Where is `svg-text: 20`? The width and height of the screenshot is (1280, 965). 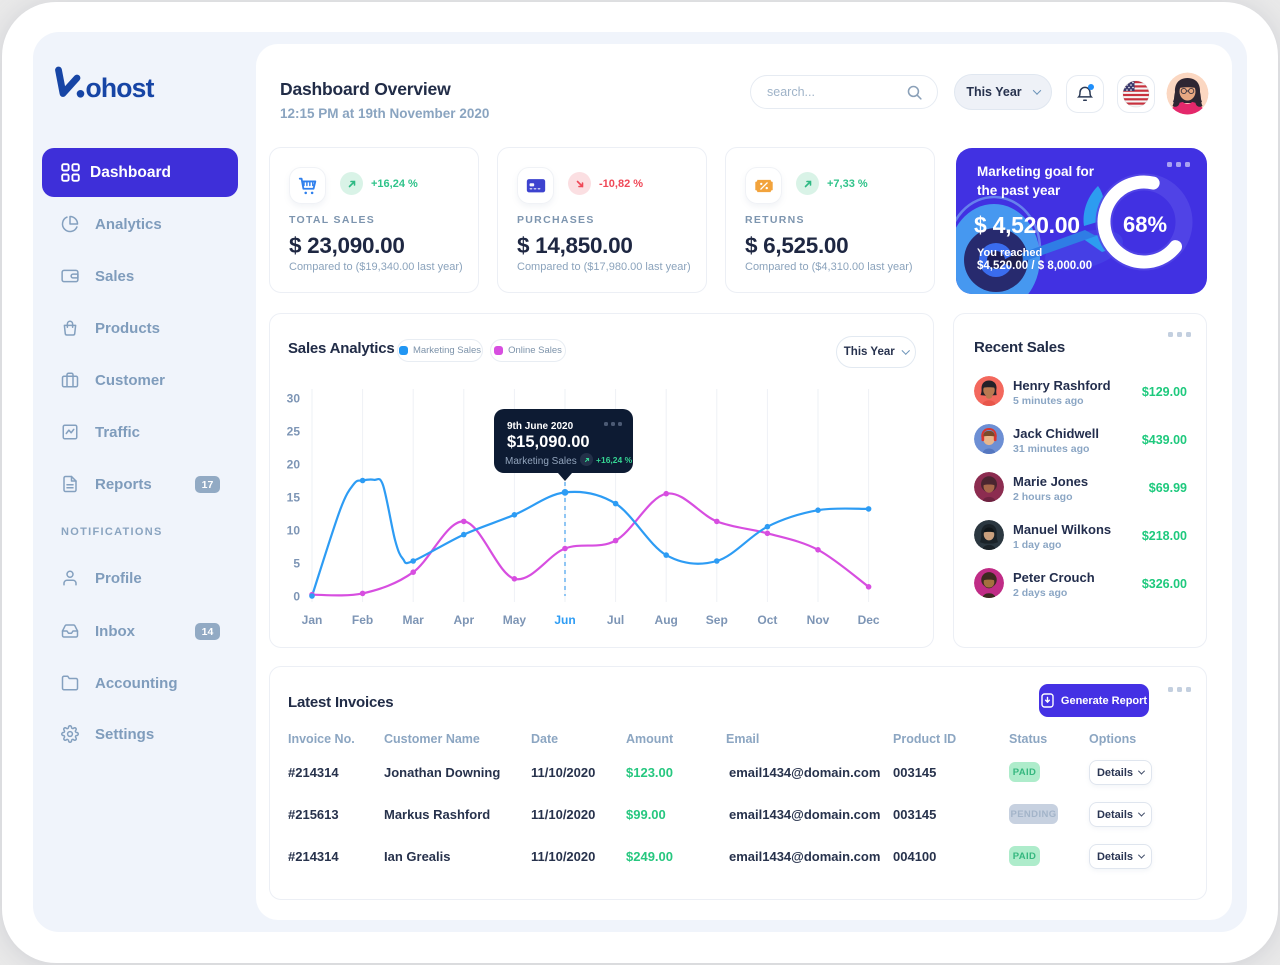 svg-text: 20 is located at coordinates (294, 465).